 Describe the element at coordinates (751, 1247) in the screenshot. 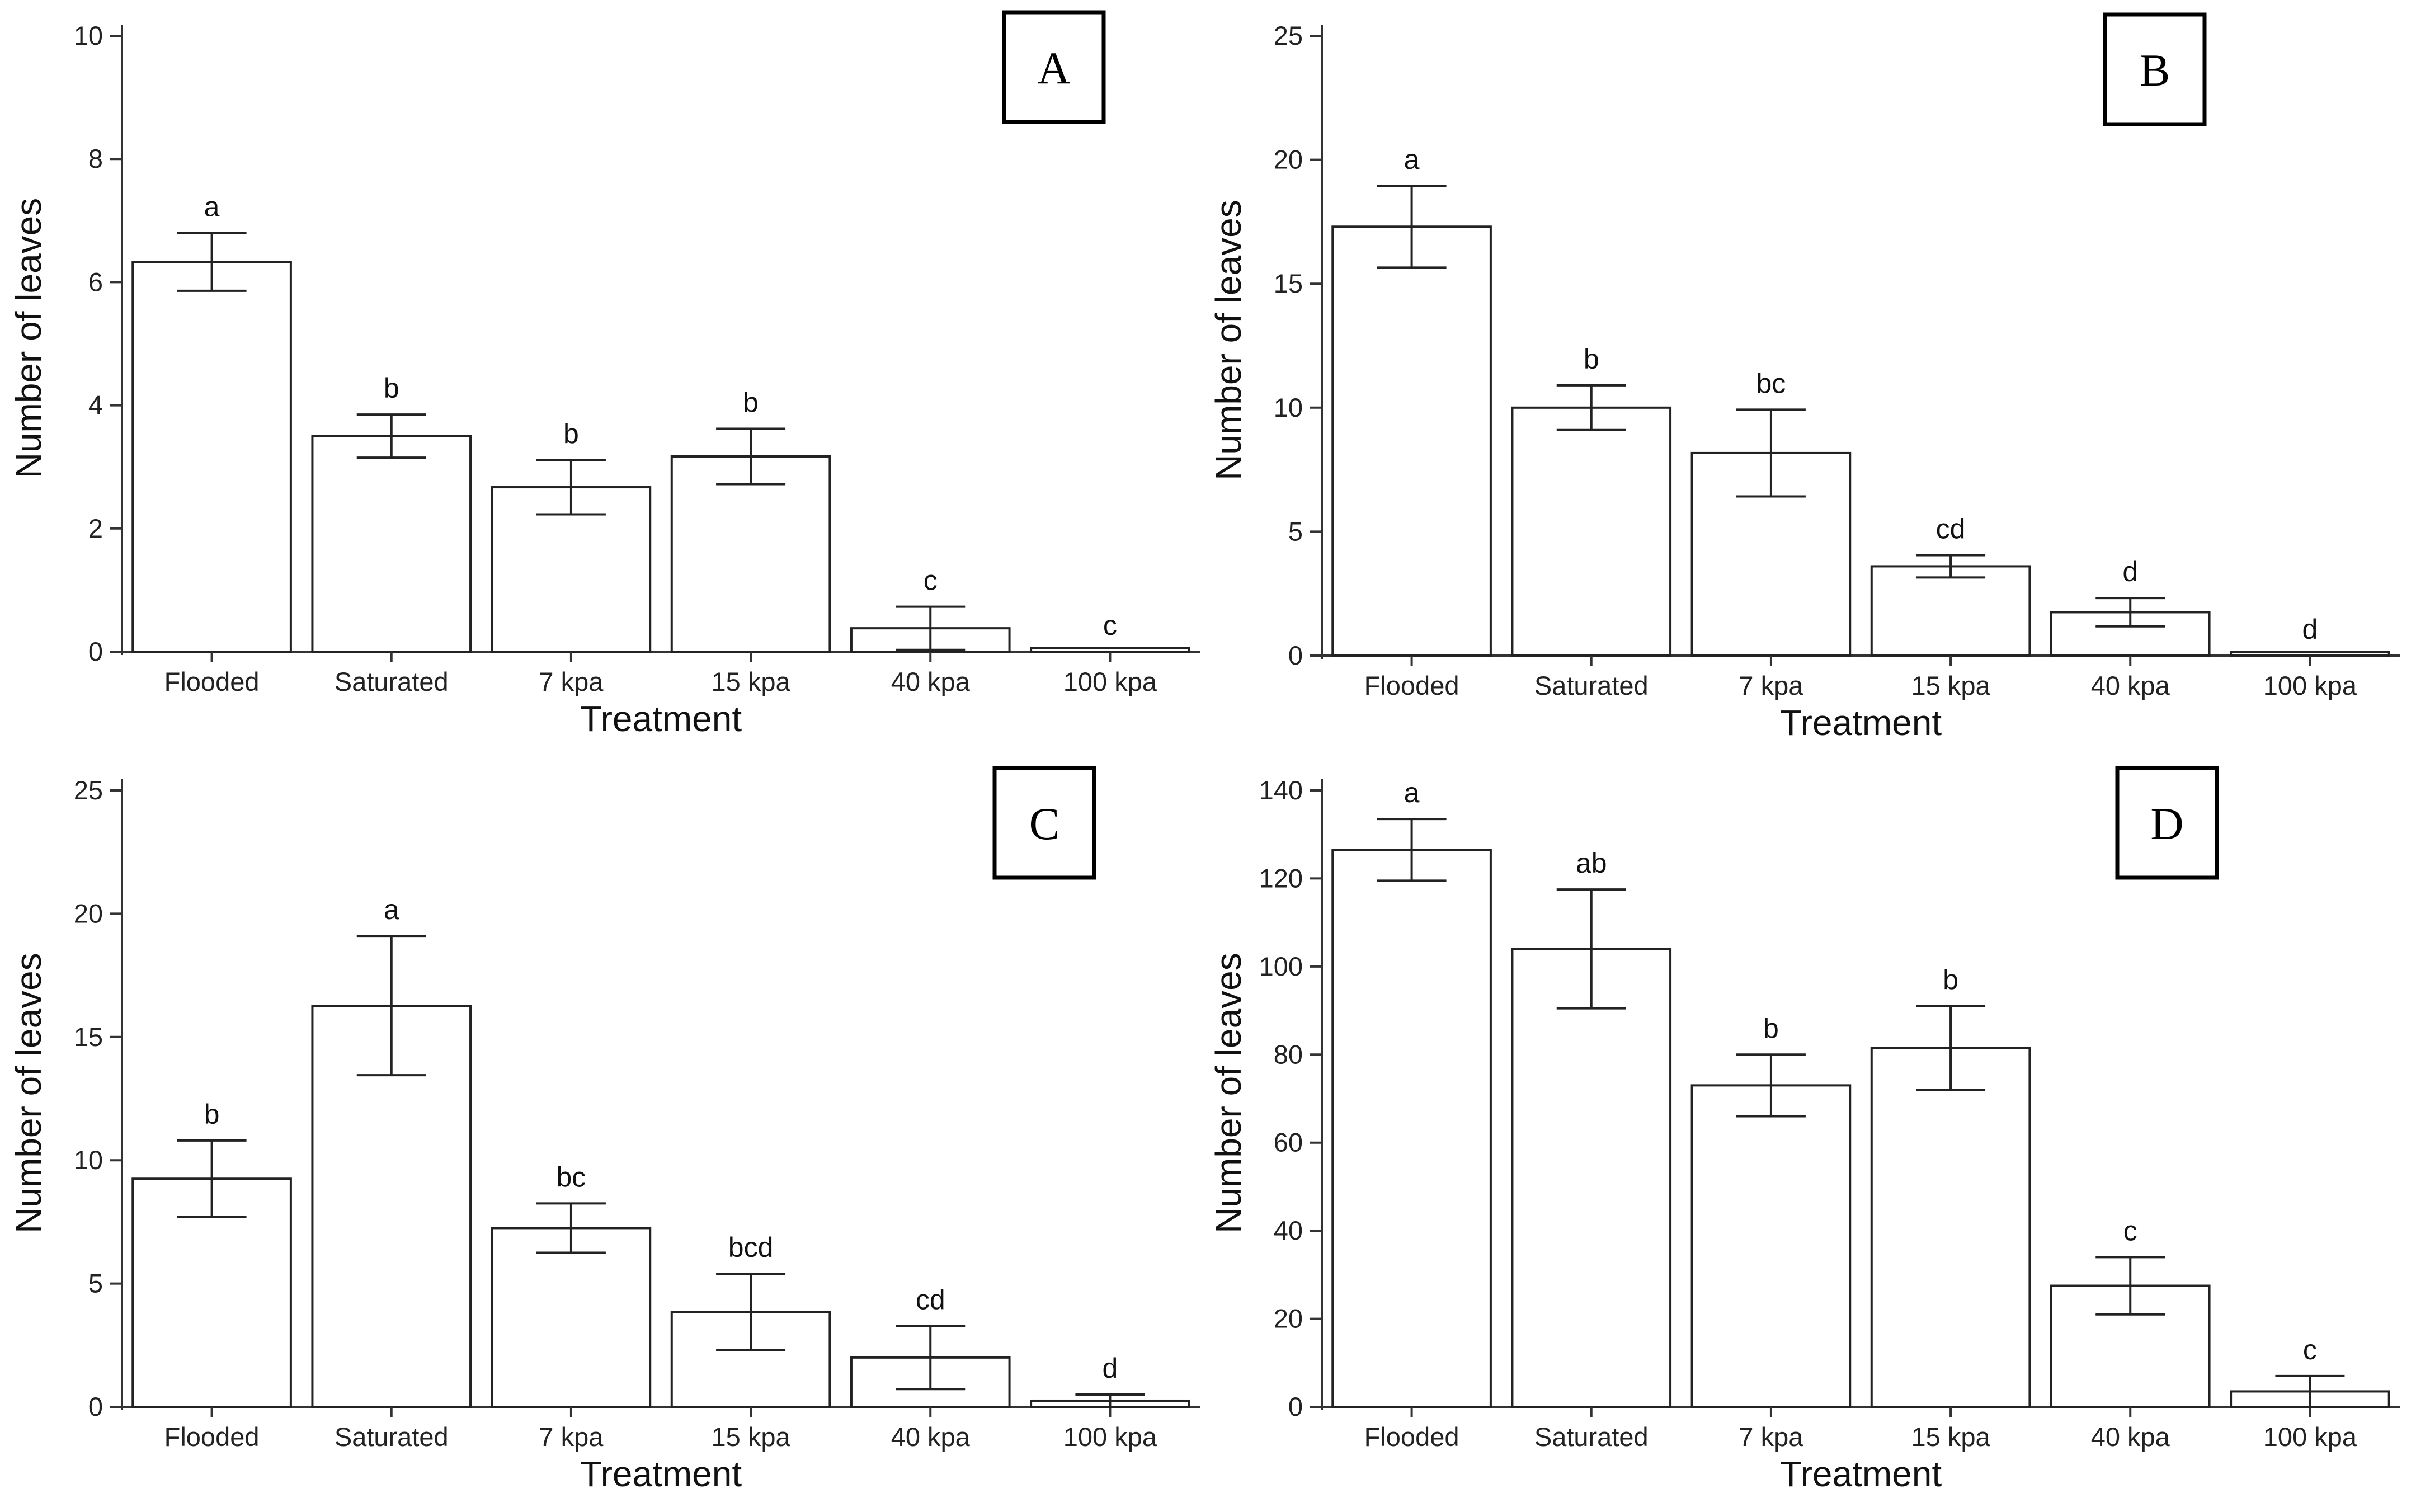

I see `significance-label: bcd` at that location.